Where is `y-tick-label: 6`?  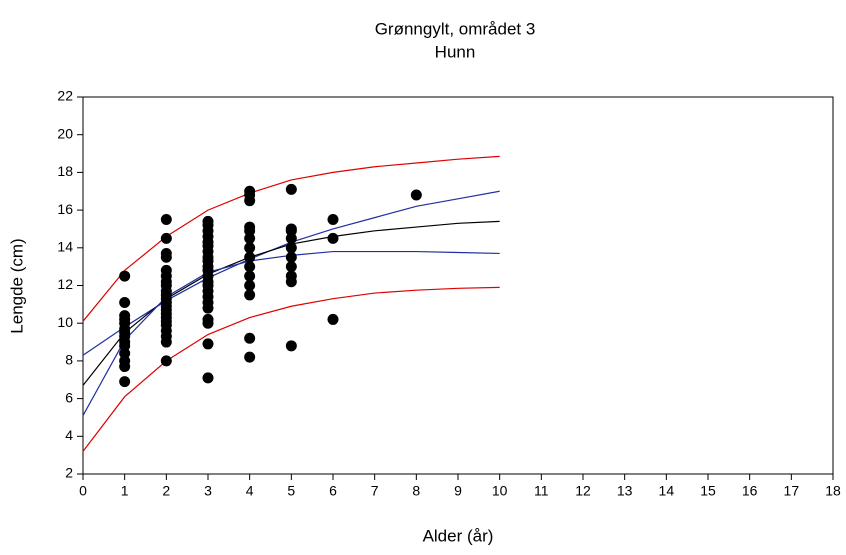
y-tick-label: 6 is located at coordinates (69, 397).